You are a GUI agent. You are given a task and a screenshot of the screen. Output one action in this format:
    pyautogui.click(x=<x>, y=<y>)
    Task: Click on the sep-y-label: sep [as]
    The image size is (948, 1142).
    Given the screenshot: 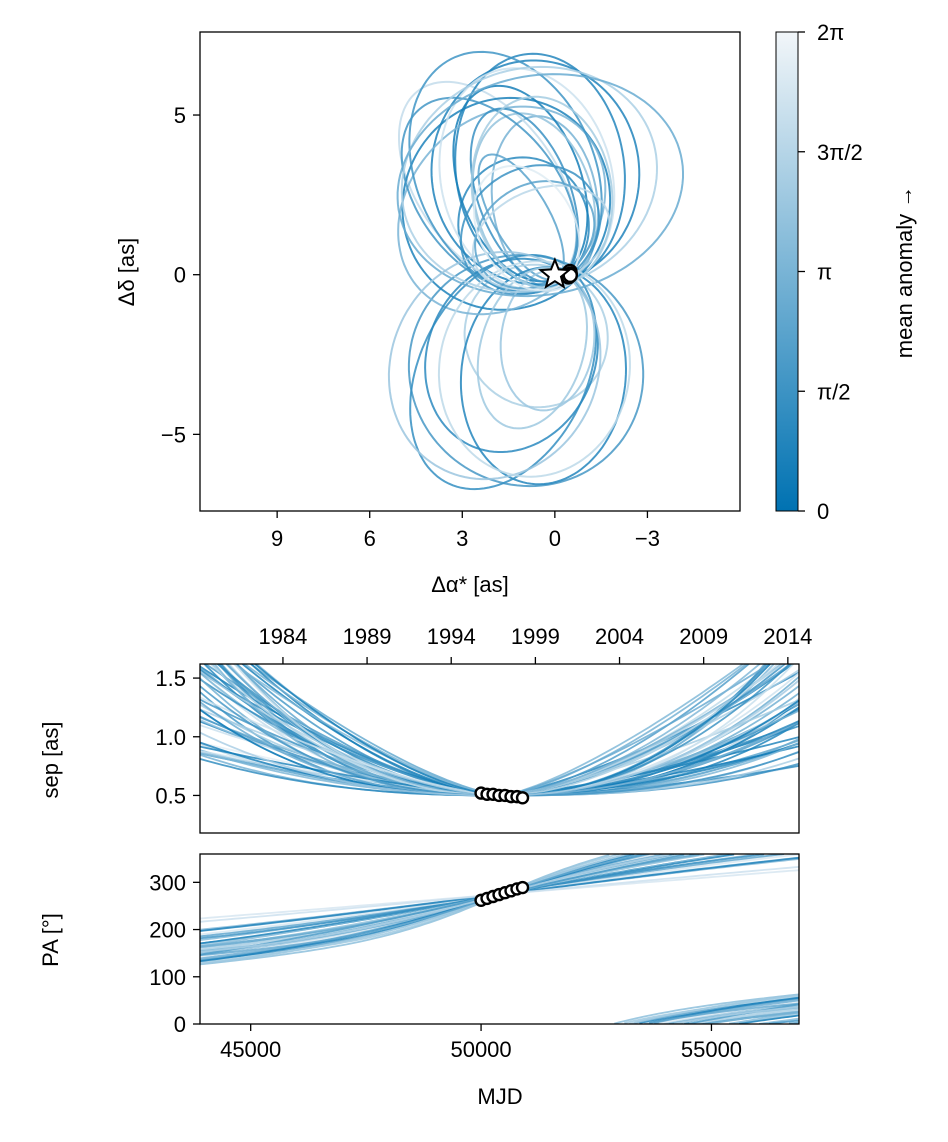 What is the action you would take?
    pyautogui.click(x=50, y=759)
    